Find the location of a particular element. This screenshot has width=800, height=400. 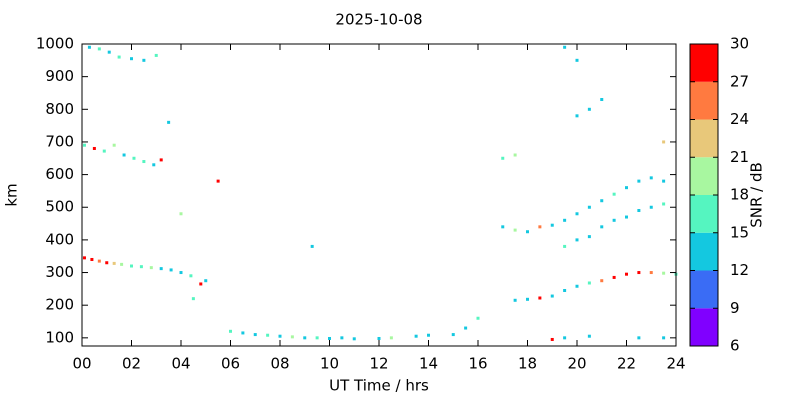

x-tick-label: 24 is located at coordinates (675, 364).